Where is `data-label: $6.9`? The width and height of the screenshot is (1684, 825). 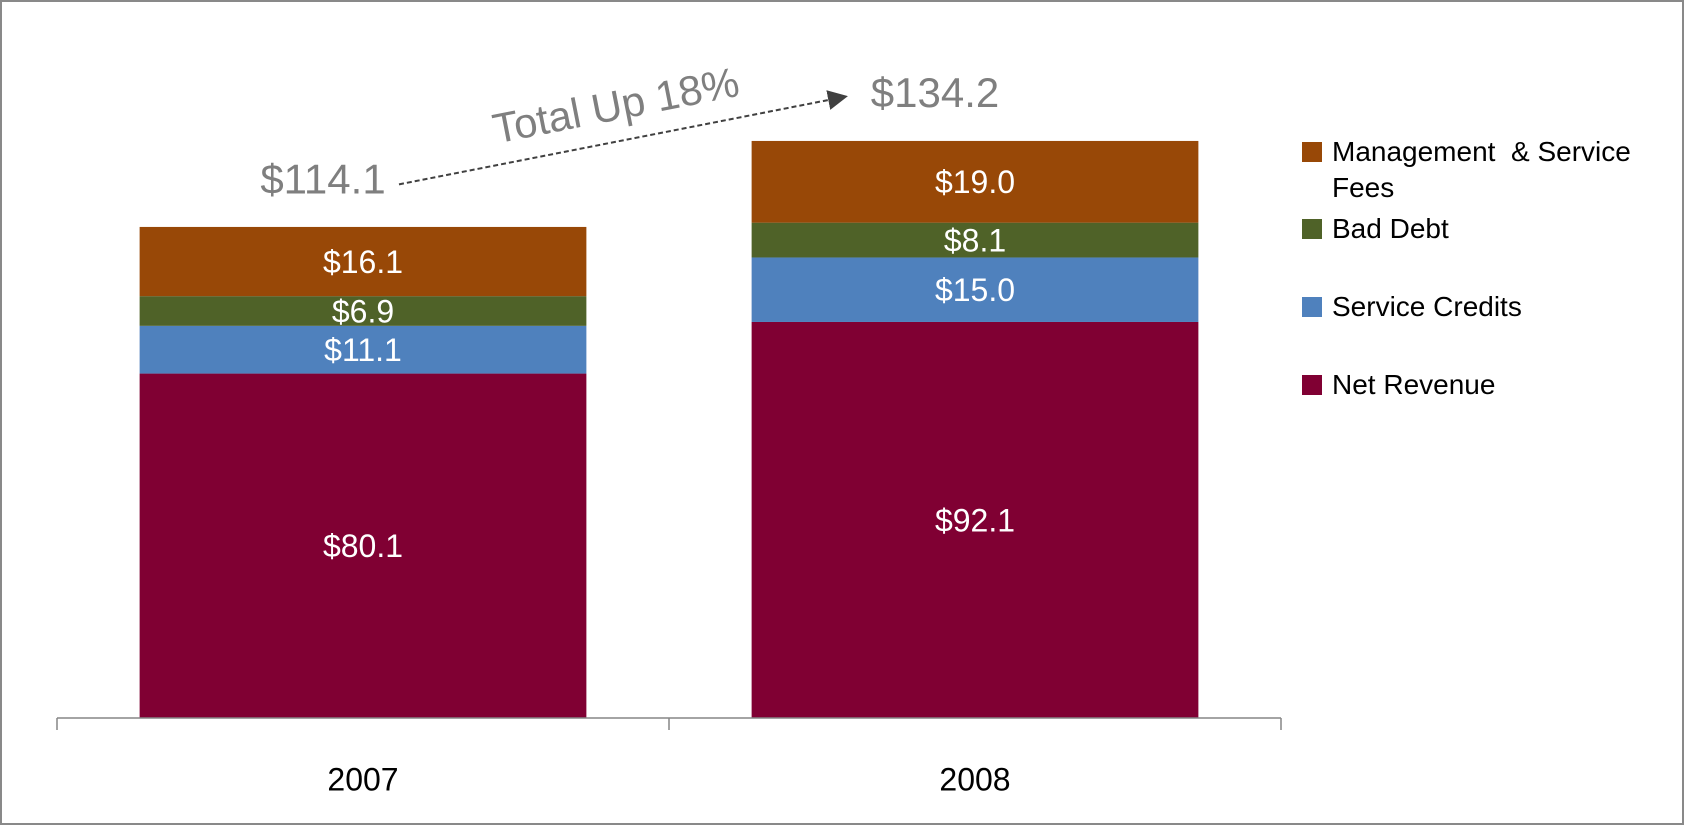
data-label: $6.9 is located at coordinates (363, 311).